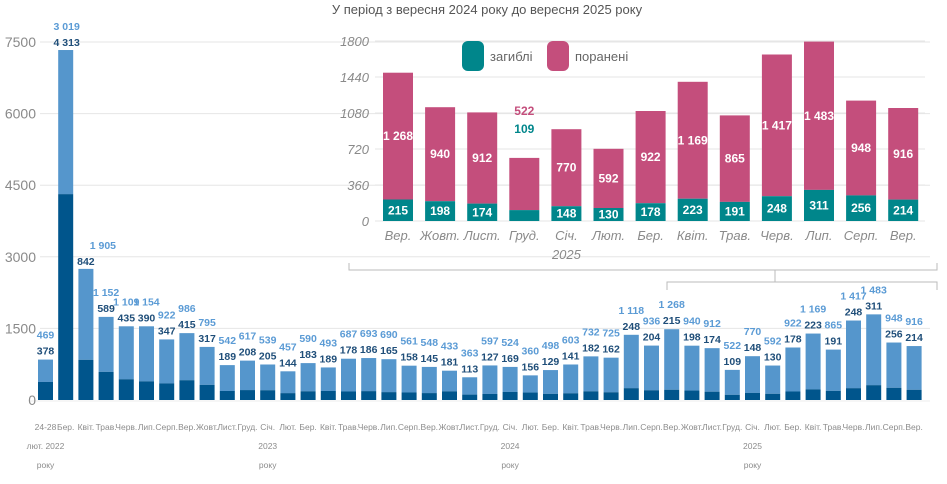  Describe the element at coordinates (398, 136) in the screenshot. I see `inset-label-wounded: 1 268` at that location.